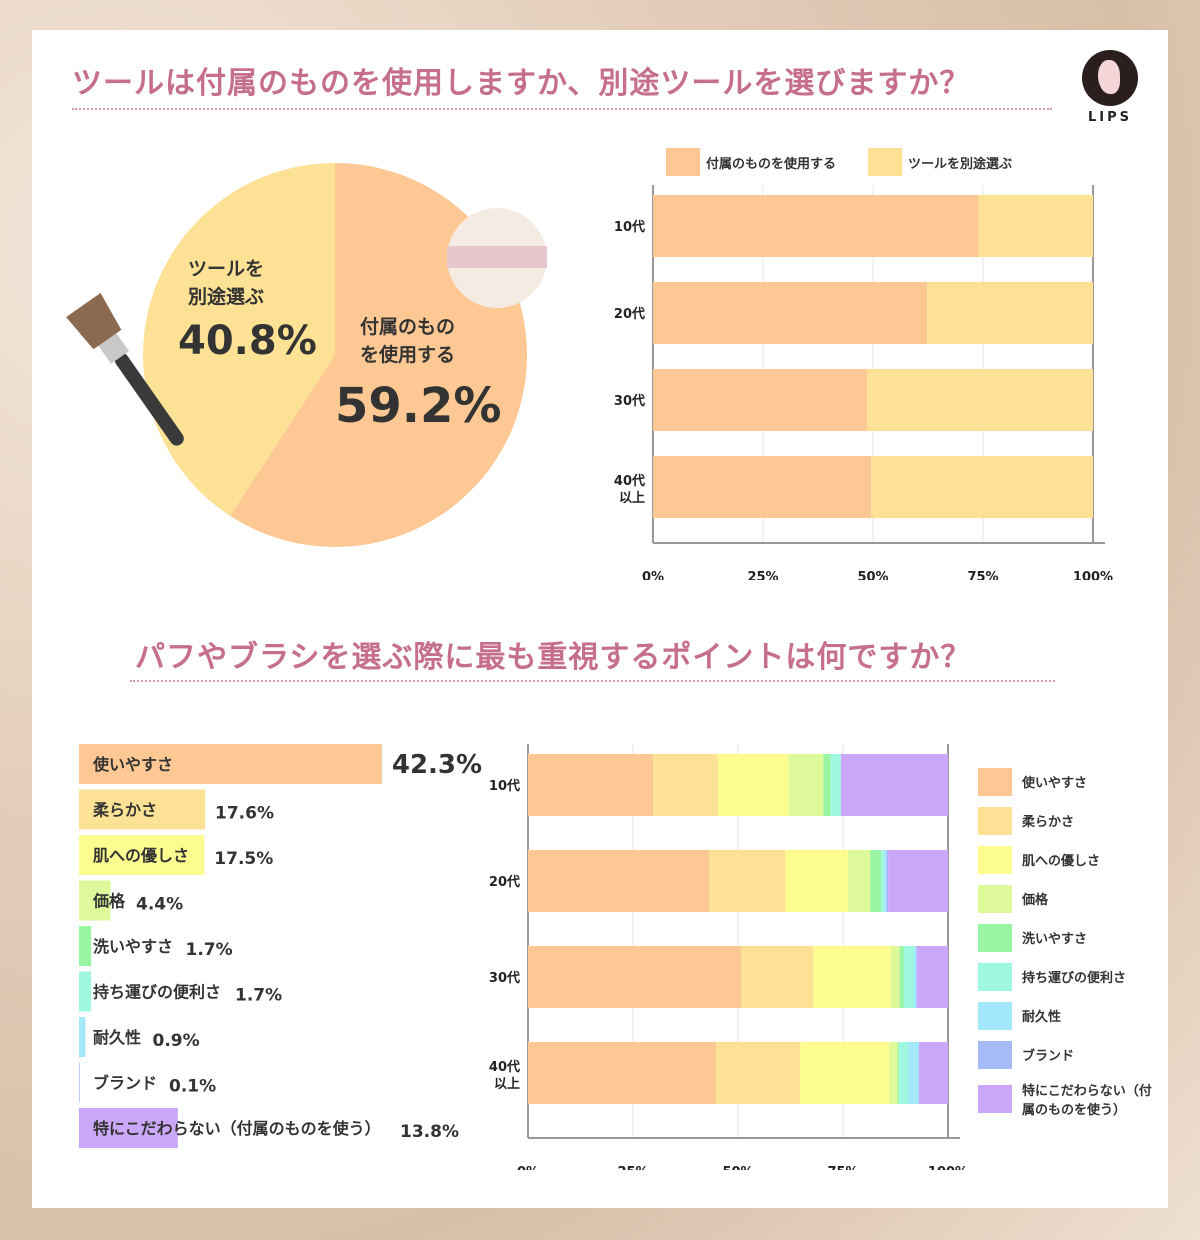 The height and width of the screenshot is (1240, 1200). Describe the element at coordinates (149, 399) in the screenshot. I see `brush-handle` at that location.